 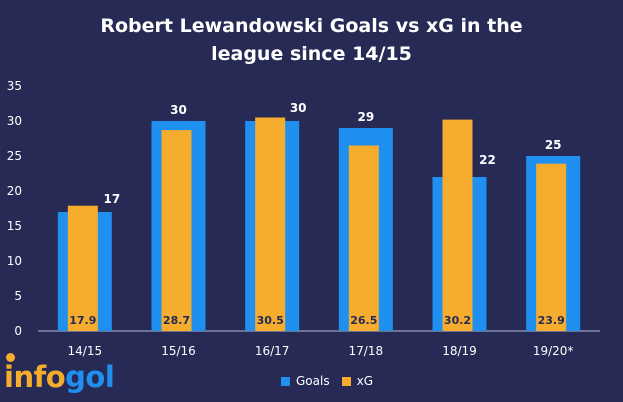 I want to click on legend-swatch-xg, so click(x=346, y=381).